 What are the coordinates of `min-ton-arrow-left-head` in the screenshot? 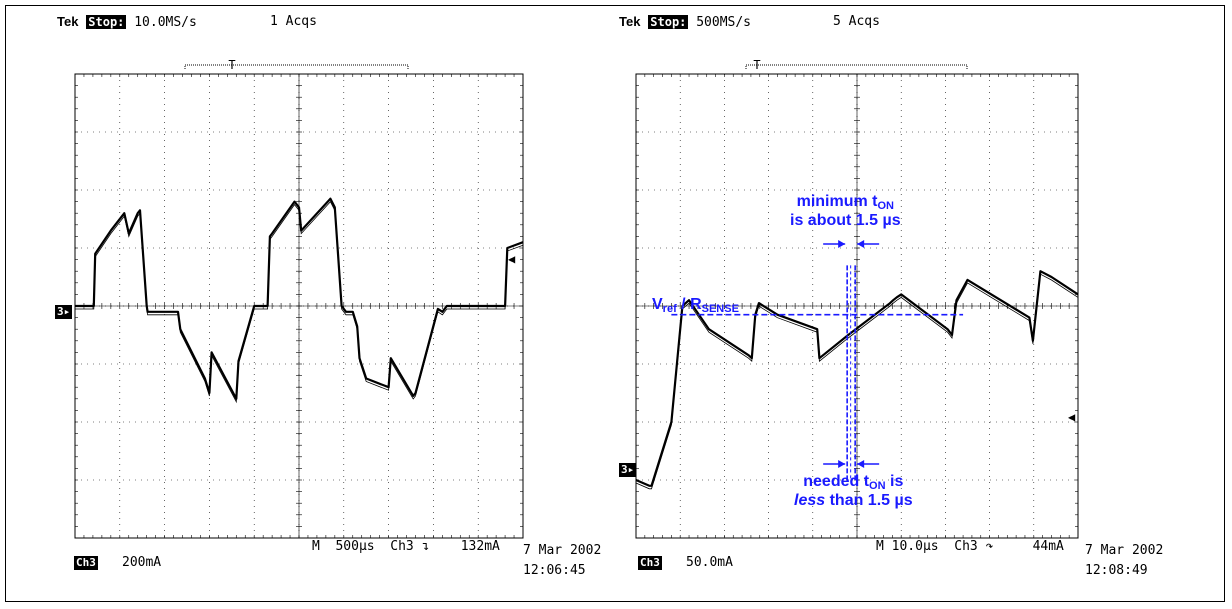 It's located at (842, 244).